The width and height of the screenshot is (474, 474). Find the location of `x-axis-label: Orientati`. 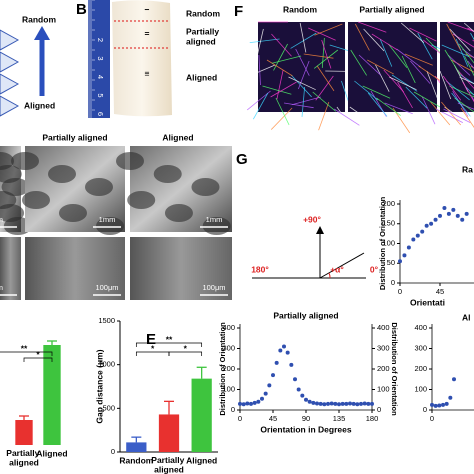

x-axis-label: Orientati is located at coordinates (427, 302).